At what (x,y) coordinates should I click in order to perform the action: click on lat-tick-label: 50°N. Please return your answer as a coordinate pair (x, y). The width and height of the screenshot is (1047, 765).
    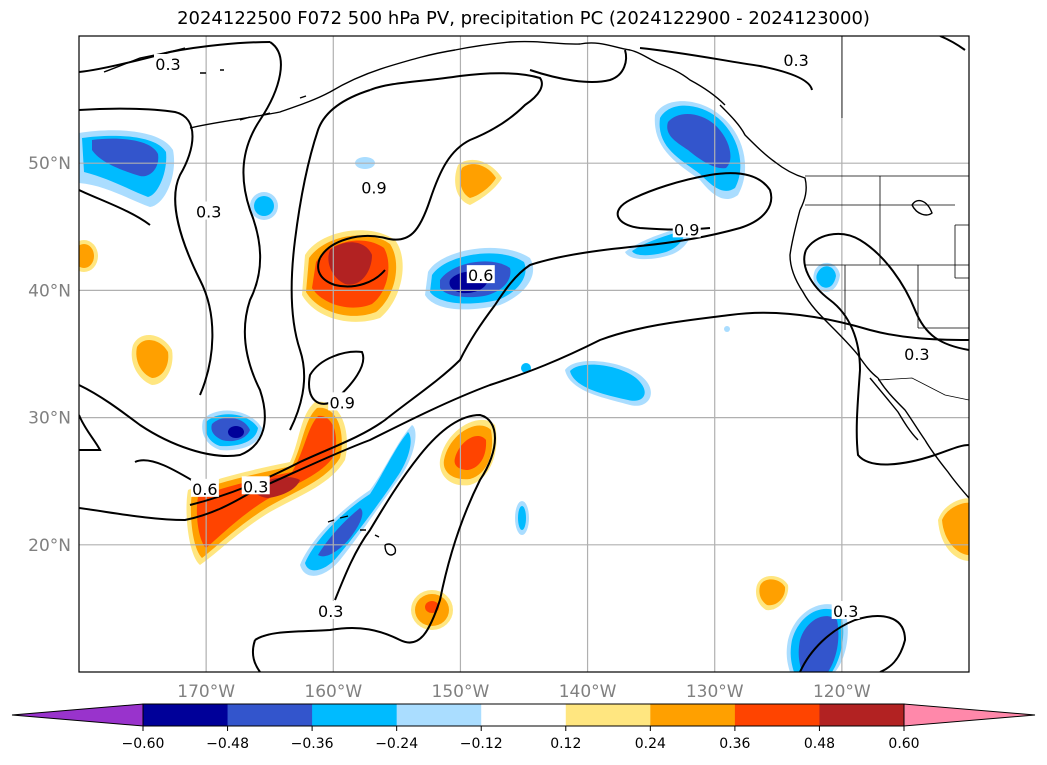
    Looking at the image, I should click on (49, 164).